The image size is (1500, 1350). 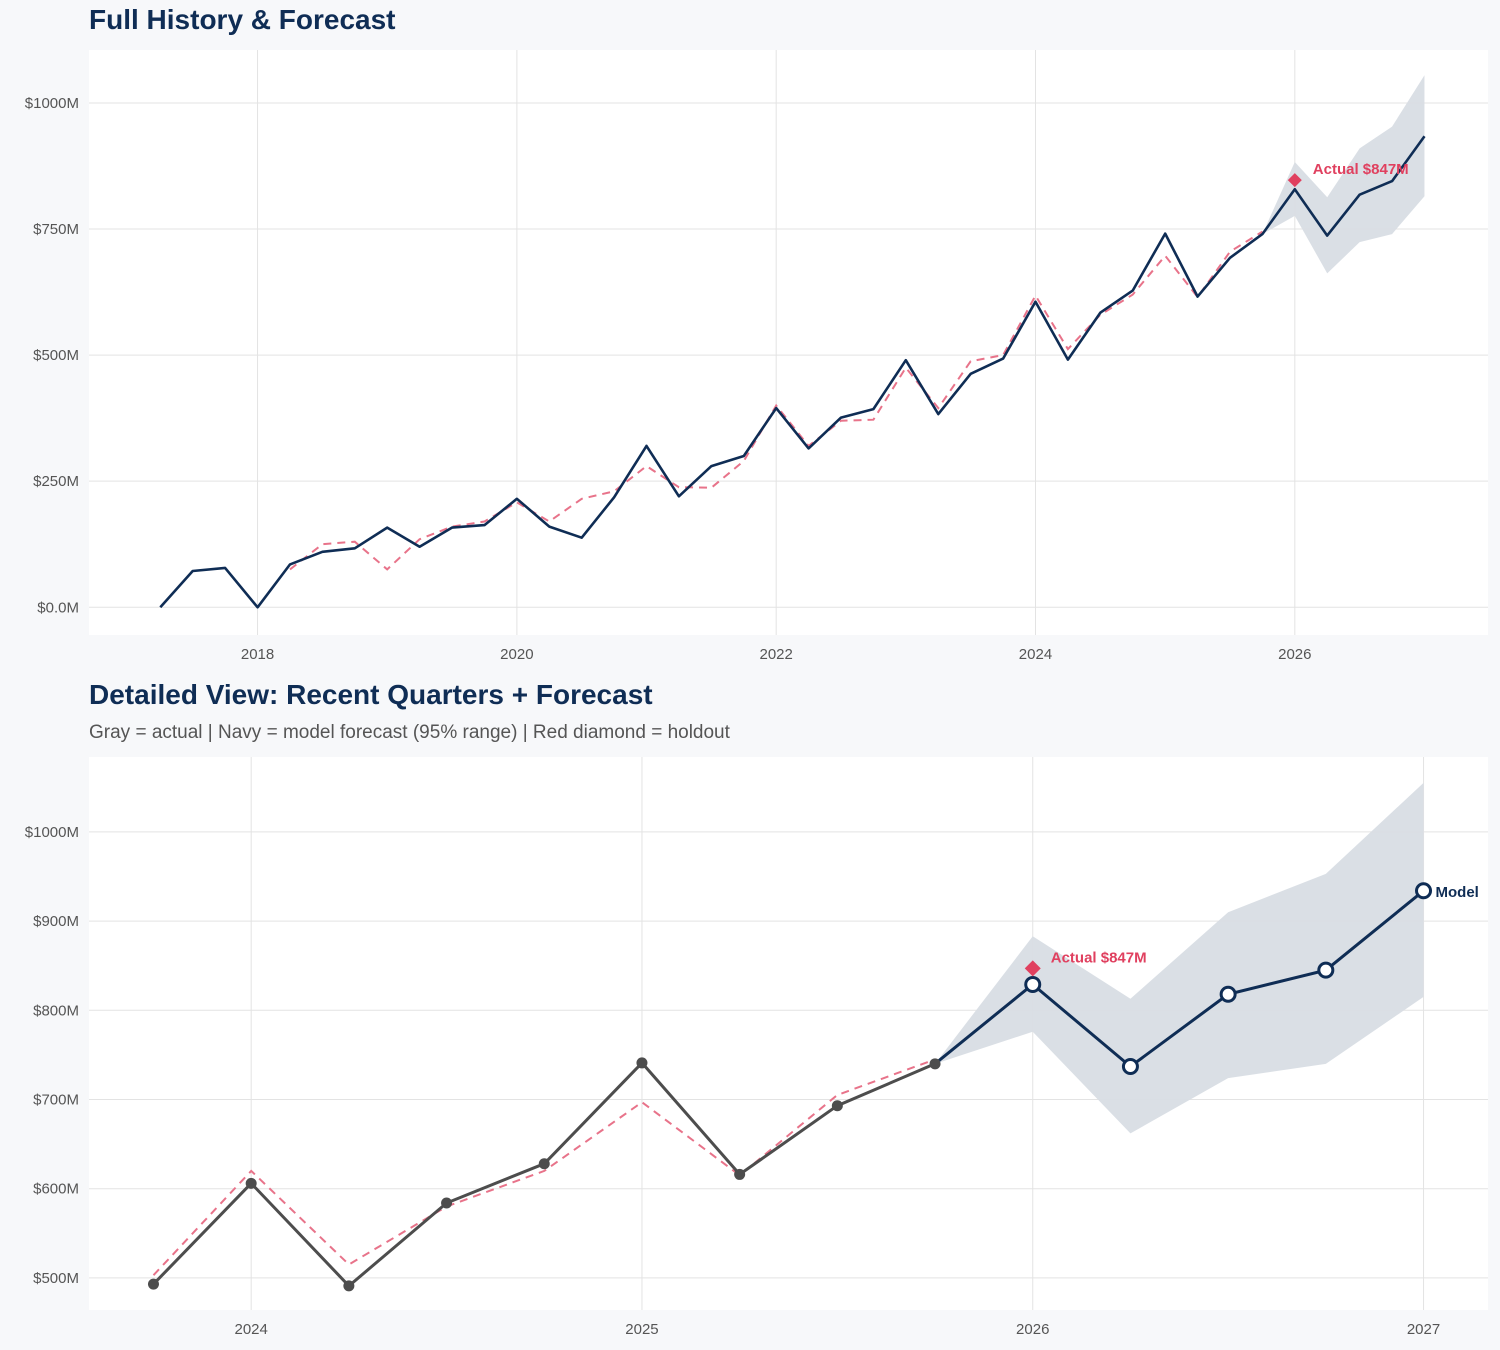 What do you see at coordinates (641, 1329) in the screenshot?
I see `x-tick-label: 2025` at bounding box center [641, 1329].